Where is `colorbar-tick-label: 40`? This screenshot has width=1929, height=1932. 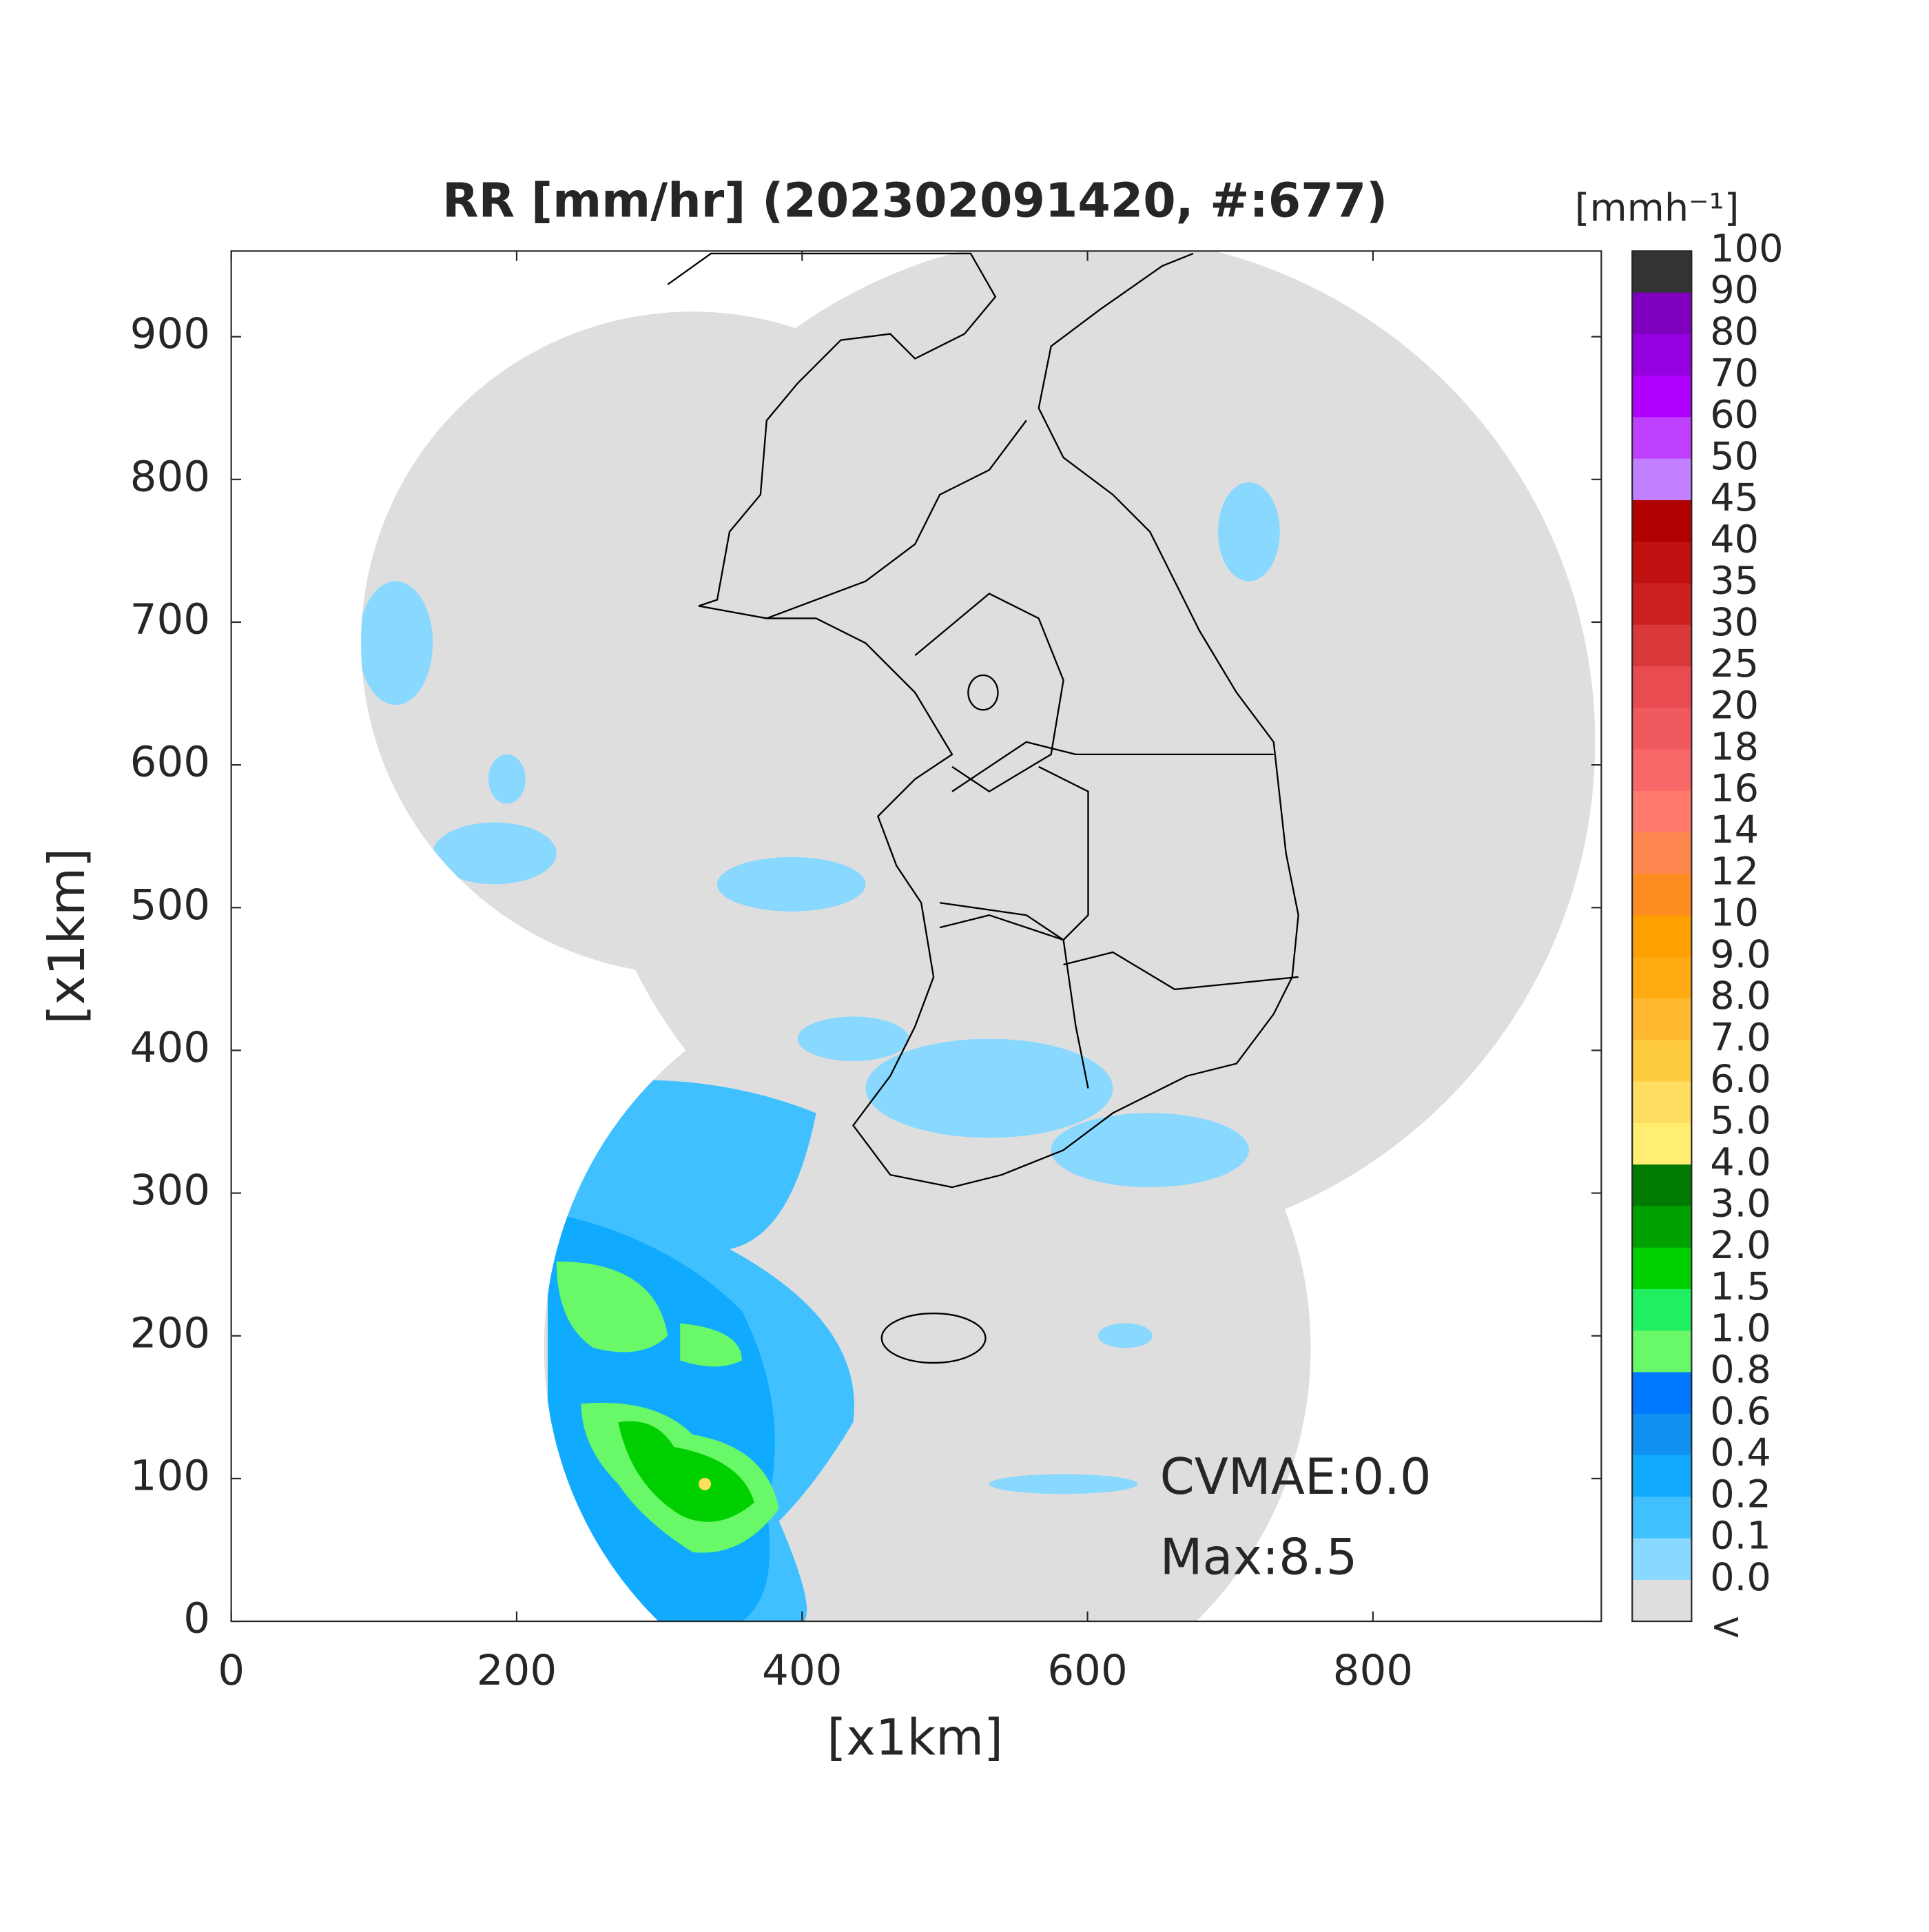 colorbar-tick-label: 40 is located at coordinates (1734, 539).